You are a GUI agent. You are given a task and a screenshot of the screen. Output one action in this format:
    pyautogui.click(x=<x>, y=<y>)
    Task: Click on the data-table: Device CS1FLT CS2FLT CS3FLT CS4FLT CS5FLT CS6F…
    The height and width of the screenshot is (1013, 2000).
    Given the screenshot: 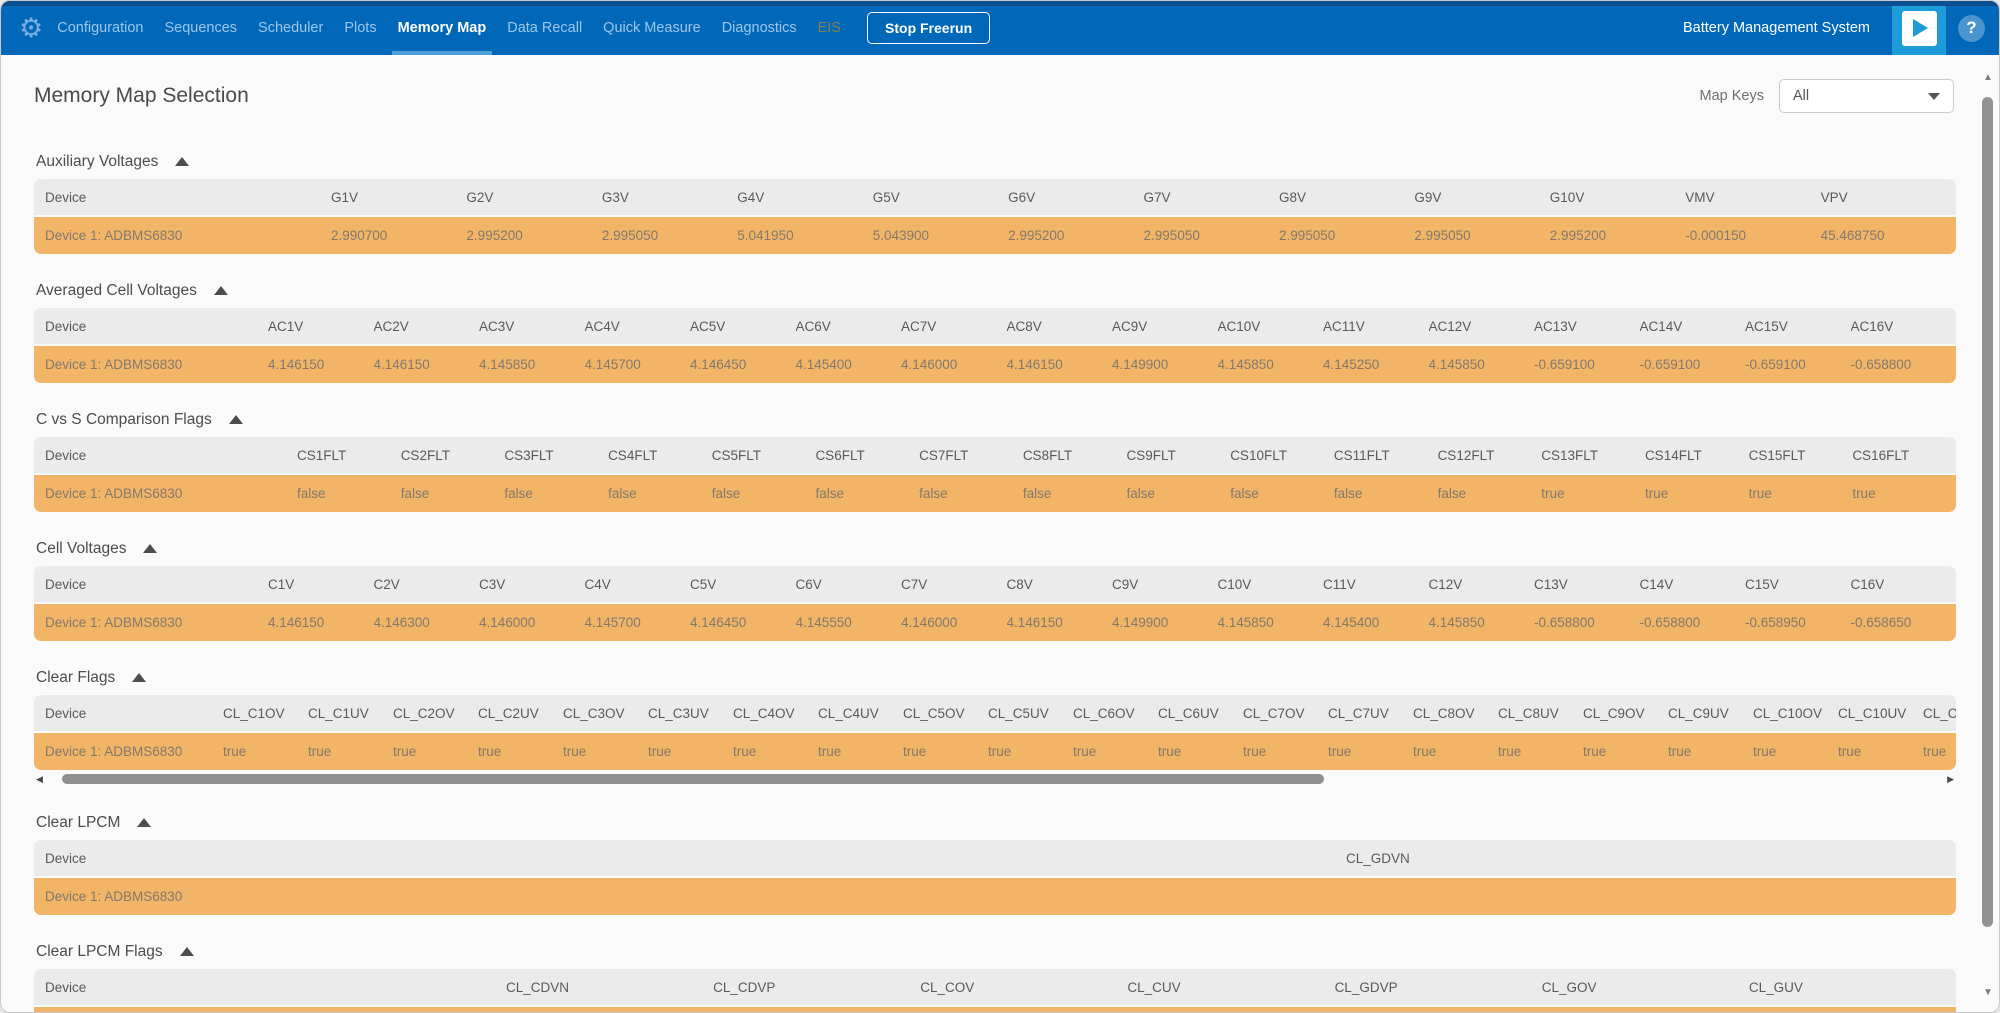 What is the action you would take?
    pyautogui.click(x=995, y=474)
    